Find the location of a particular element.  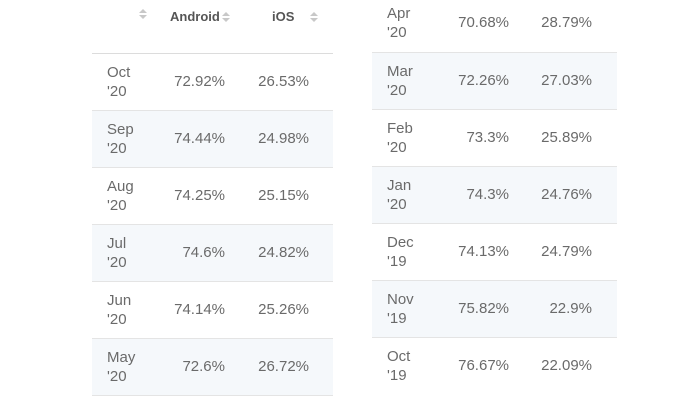

date-cell: Aug '20 is located at coordinates (120, 196).